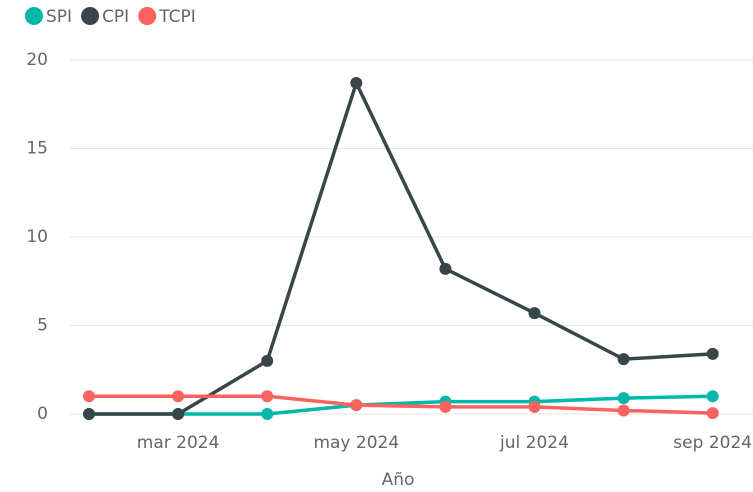 Image resolution: width=753 pixels, height=492 pixels. What do you see at coordinates (59, 17) in the screenshot?
I see `legend-label: SPI` at bounding box center [59, 17].